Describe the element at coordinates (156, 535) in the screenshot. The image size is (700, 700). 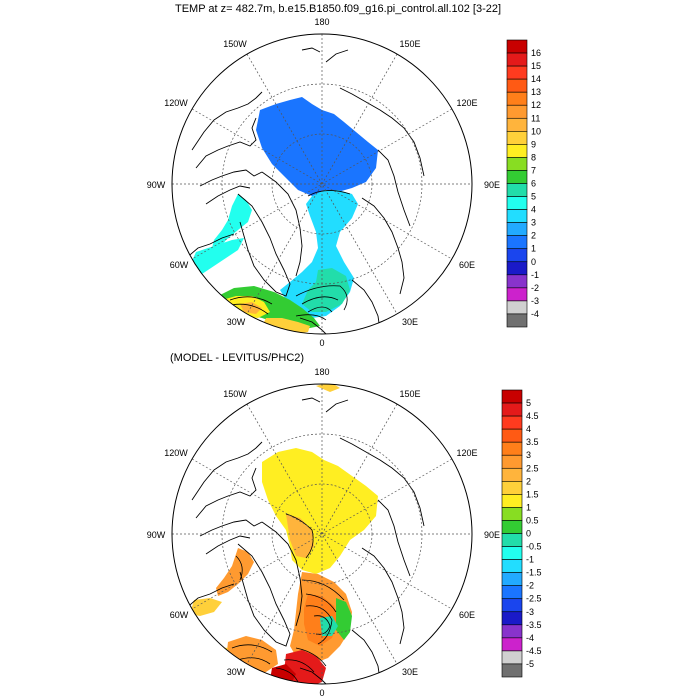
I see `panel2-lon-label: 90W` at that location.